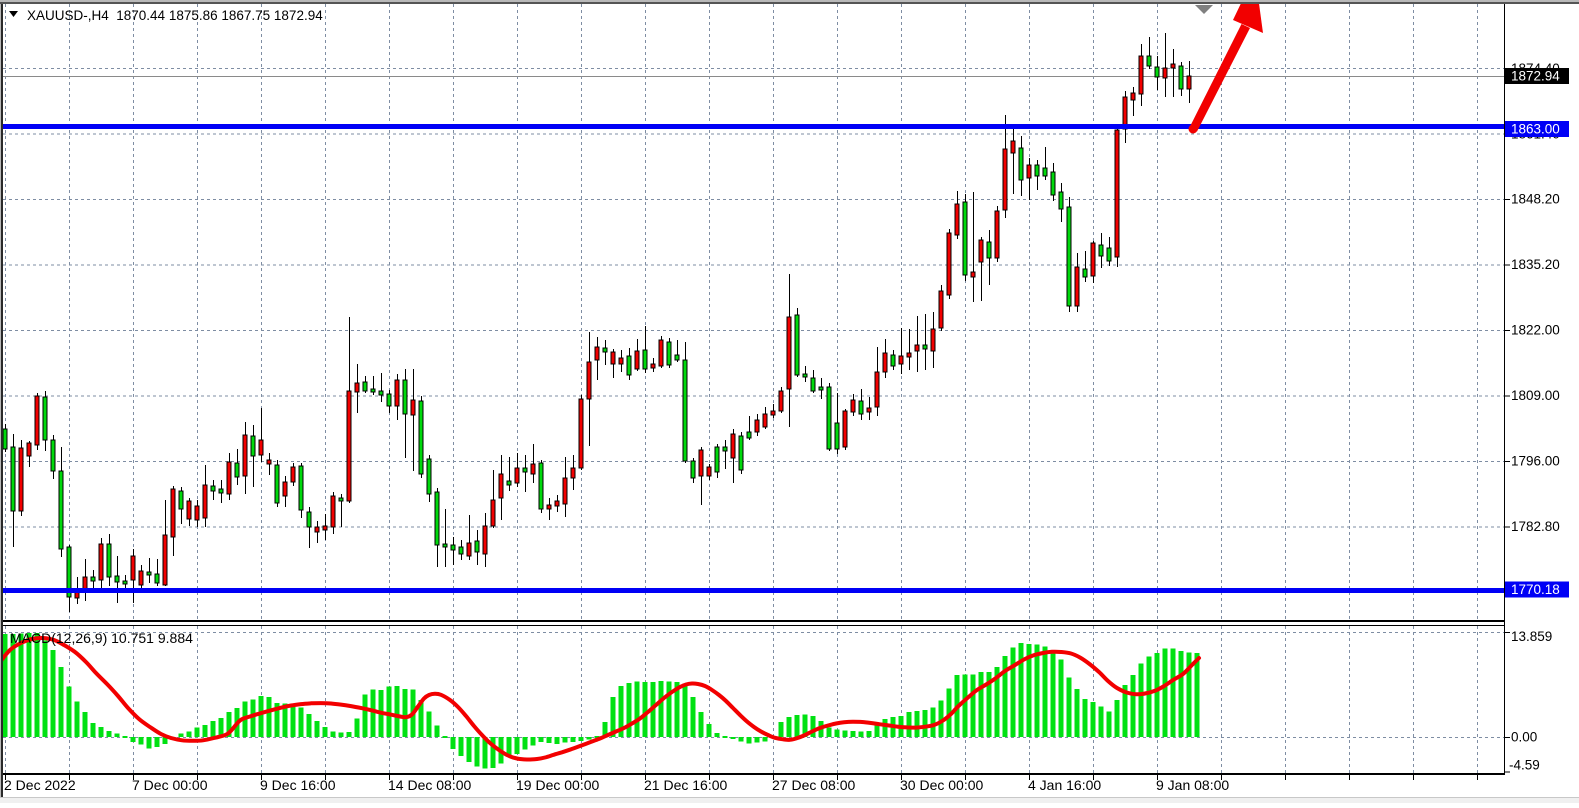 The width and height of the screenshot is (1579, 808). Describe the element at coordinates (1535, 330) in the screenshot. I see `svg-text: 1822.00` at that location.